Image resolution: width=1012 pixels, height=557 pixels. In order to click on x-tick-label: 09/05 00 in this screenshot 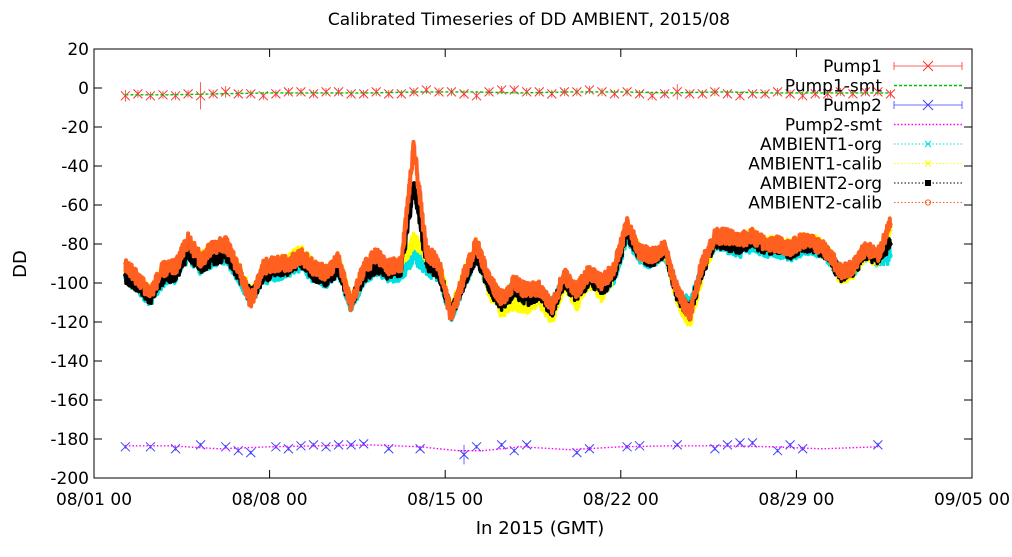, I will do `click(972, 500)`.